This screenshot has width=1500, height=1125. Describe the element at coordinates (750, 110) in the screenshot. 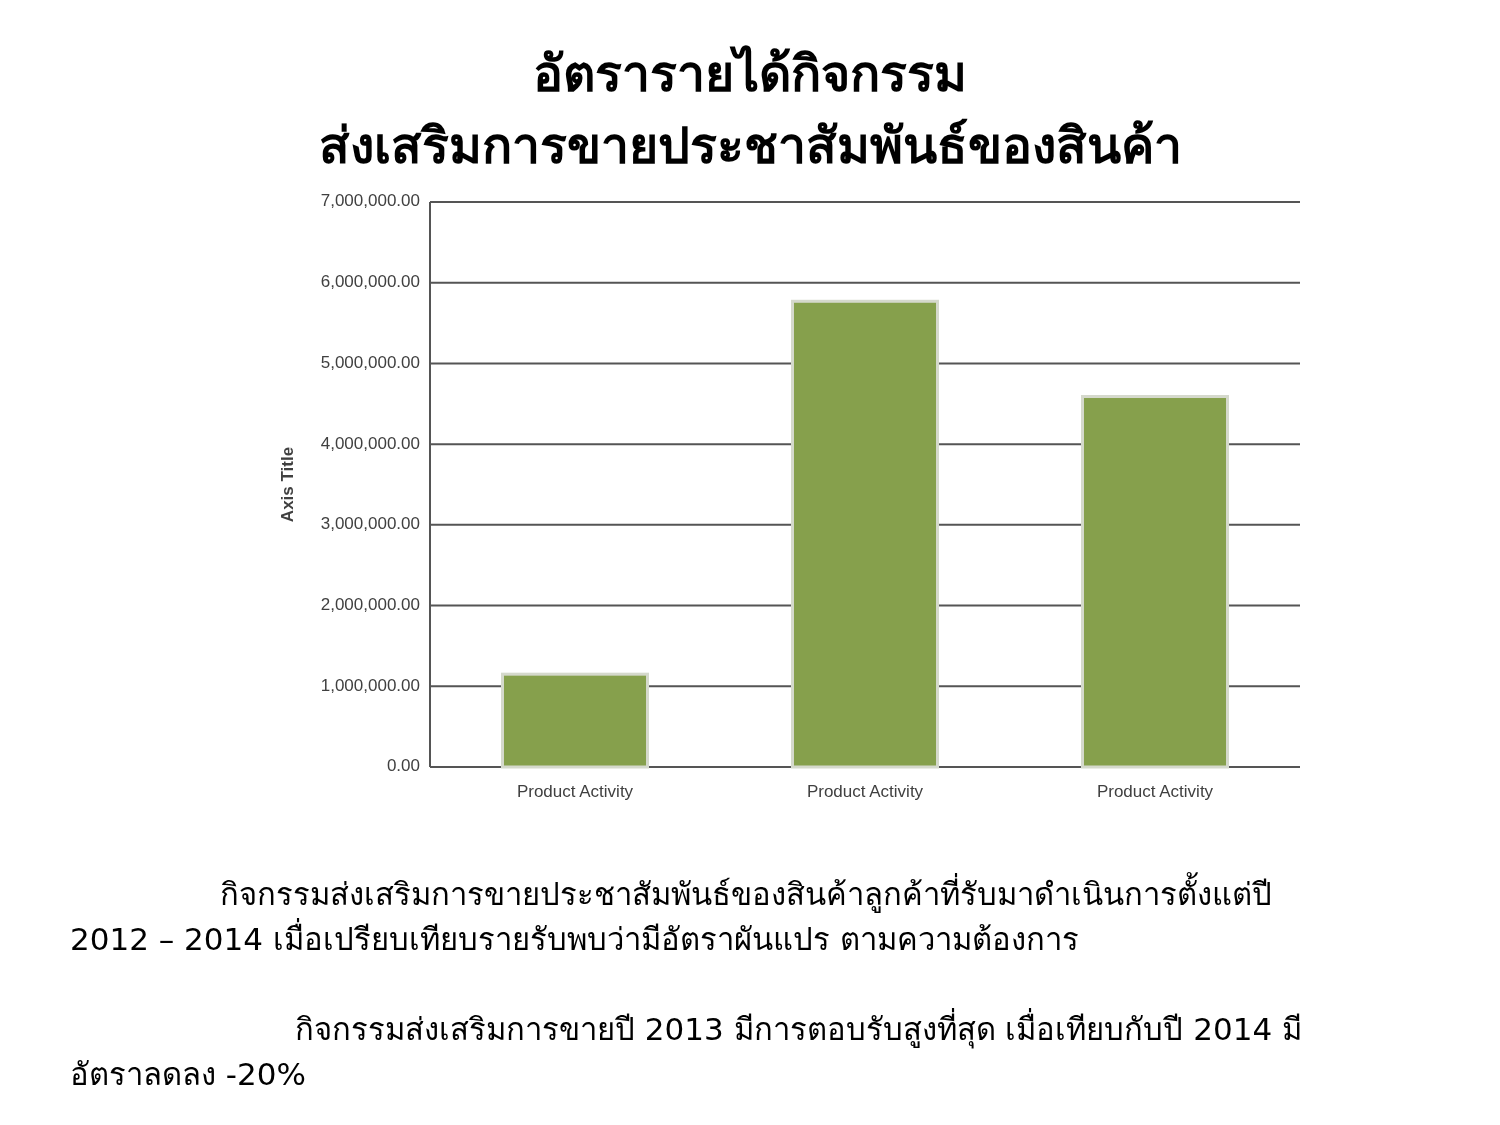

I see `chart-title: อัตรารายได้กิจกรรม ส่งเสริมการขายประชาสัมพันธ์ของสินค้า` at that location.